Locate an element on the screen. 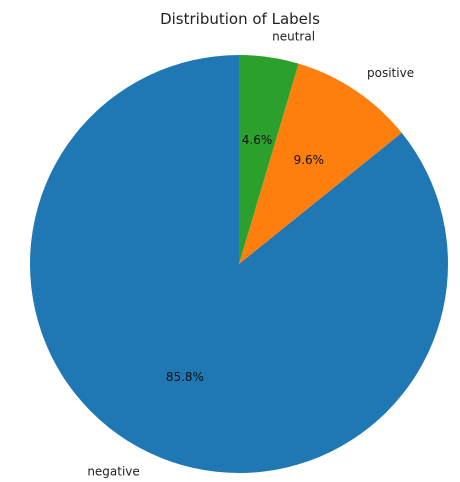  pie-slice-positive is located at coordinates (320, 163).